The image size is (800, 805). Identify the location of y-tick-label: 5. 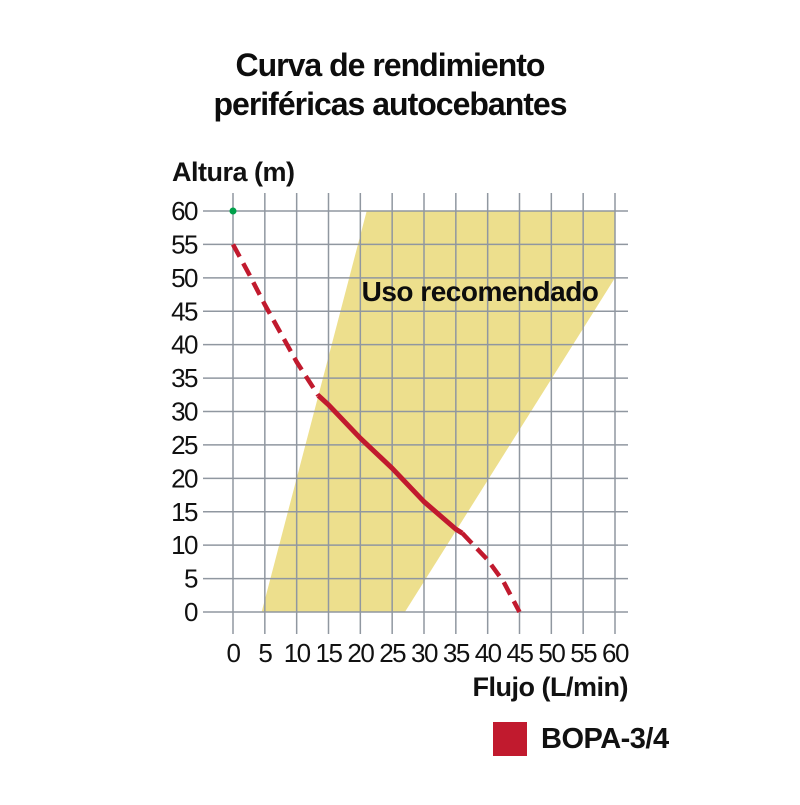
(191, 579).